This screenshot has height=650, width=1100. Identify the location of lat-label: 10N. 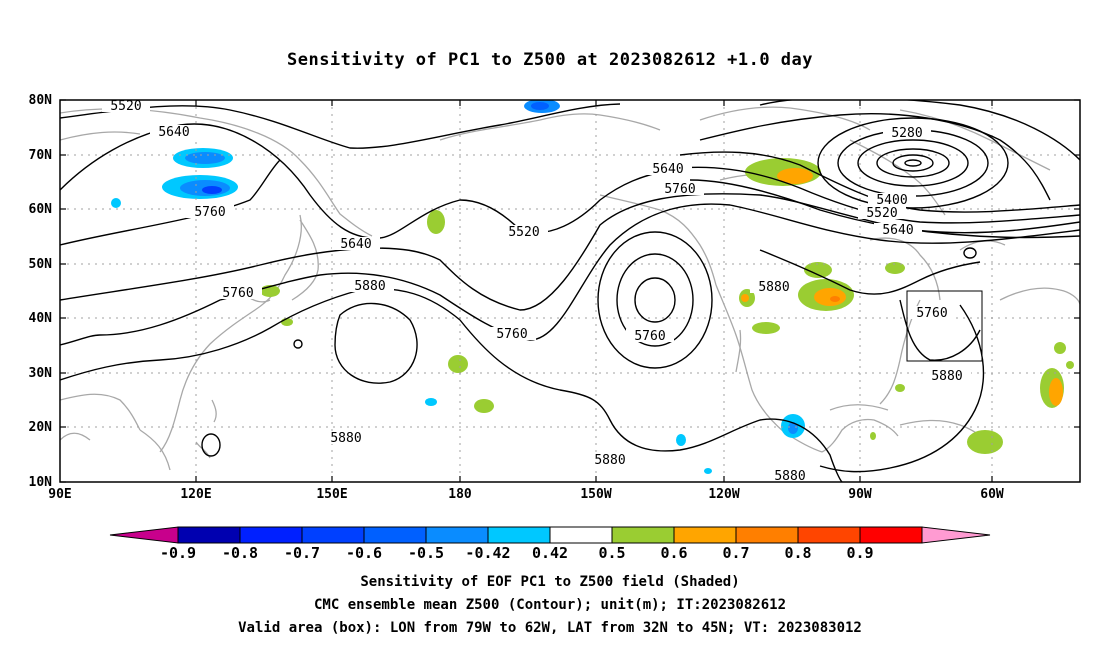
(41, 482).